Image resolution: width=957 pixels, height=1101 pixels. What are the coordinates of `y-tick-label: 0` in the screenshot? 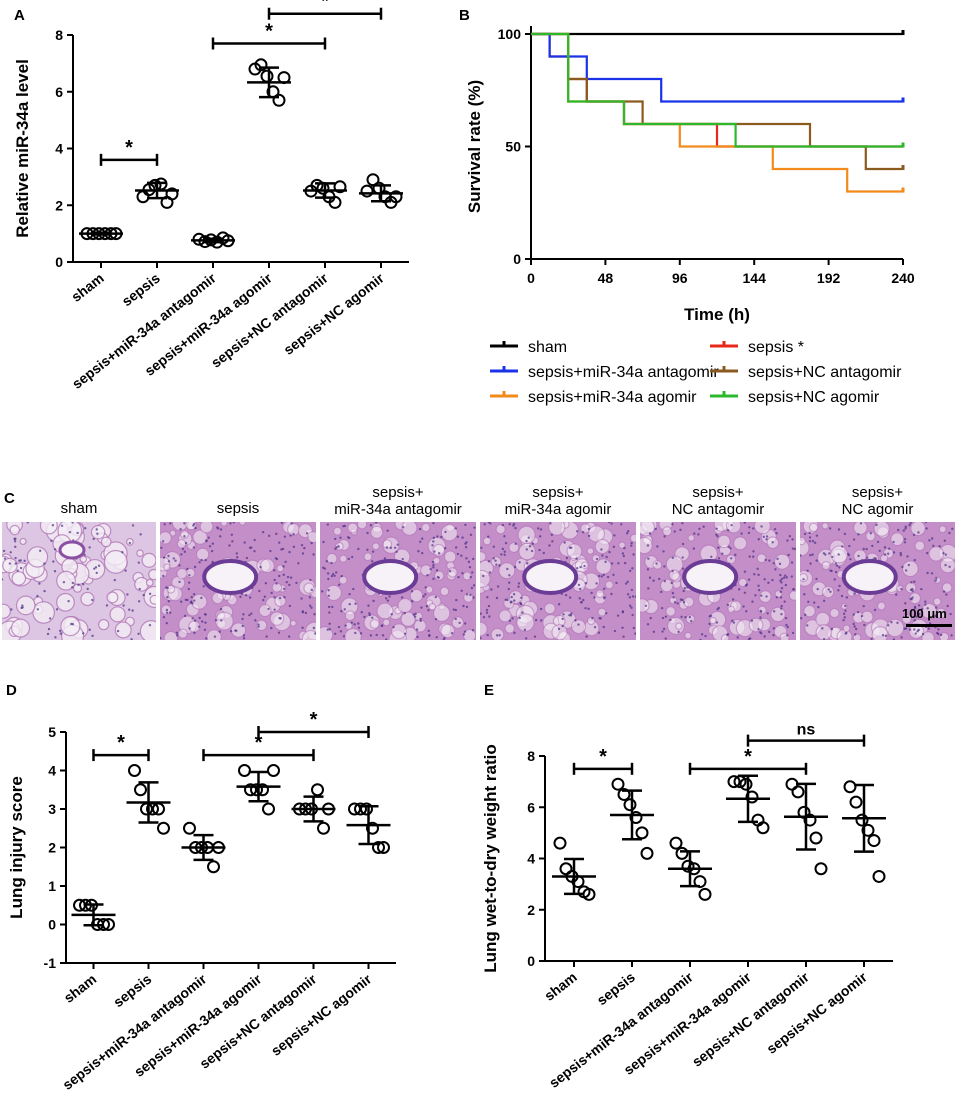 It's located at (59, 262).